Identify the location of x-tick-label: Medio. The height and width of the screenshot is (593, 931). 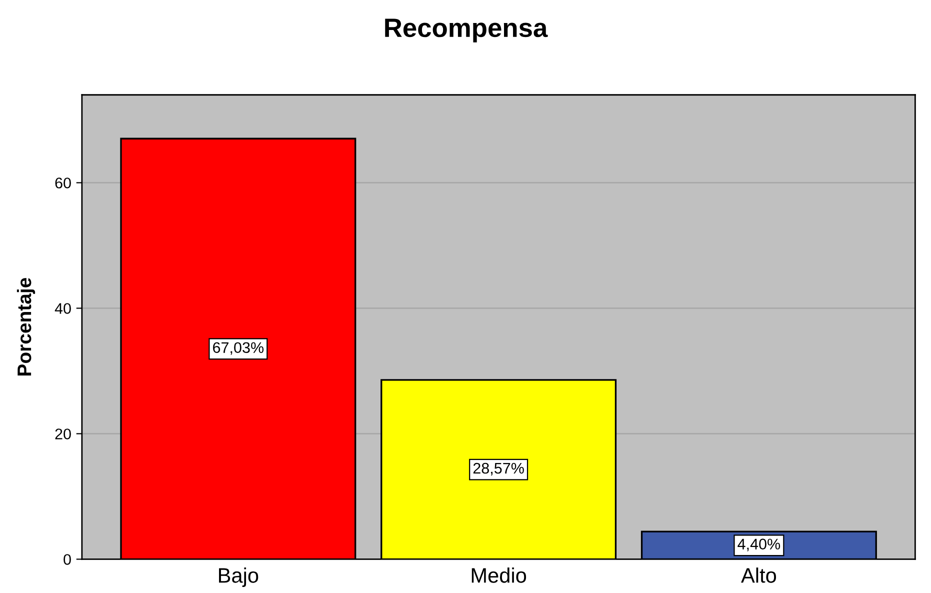
(499, 575).